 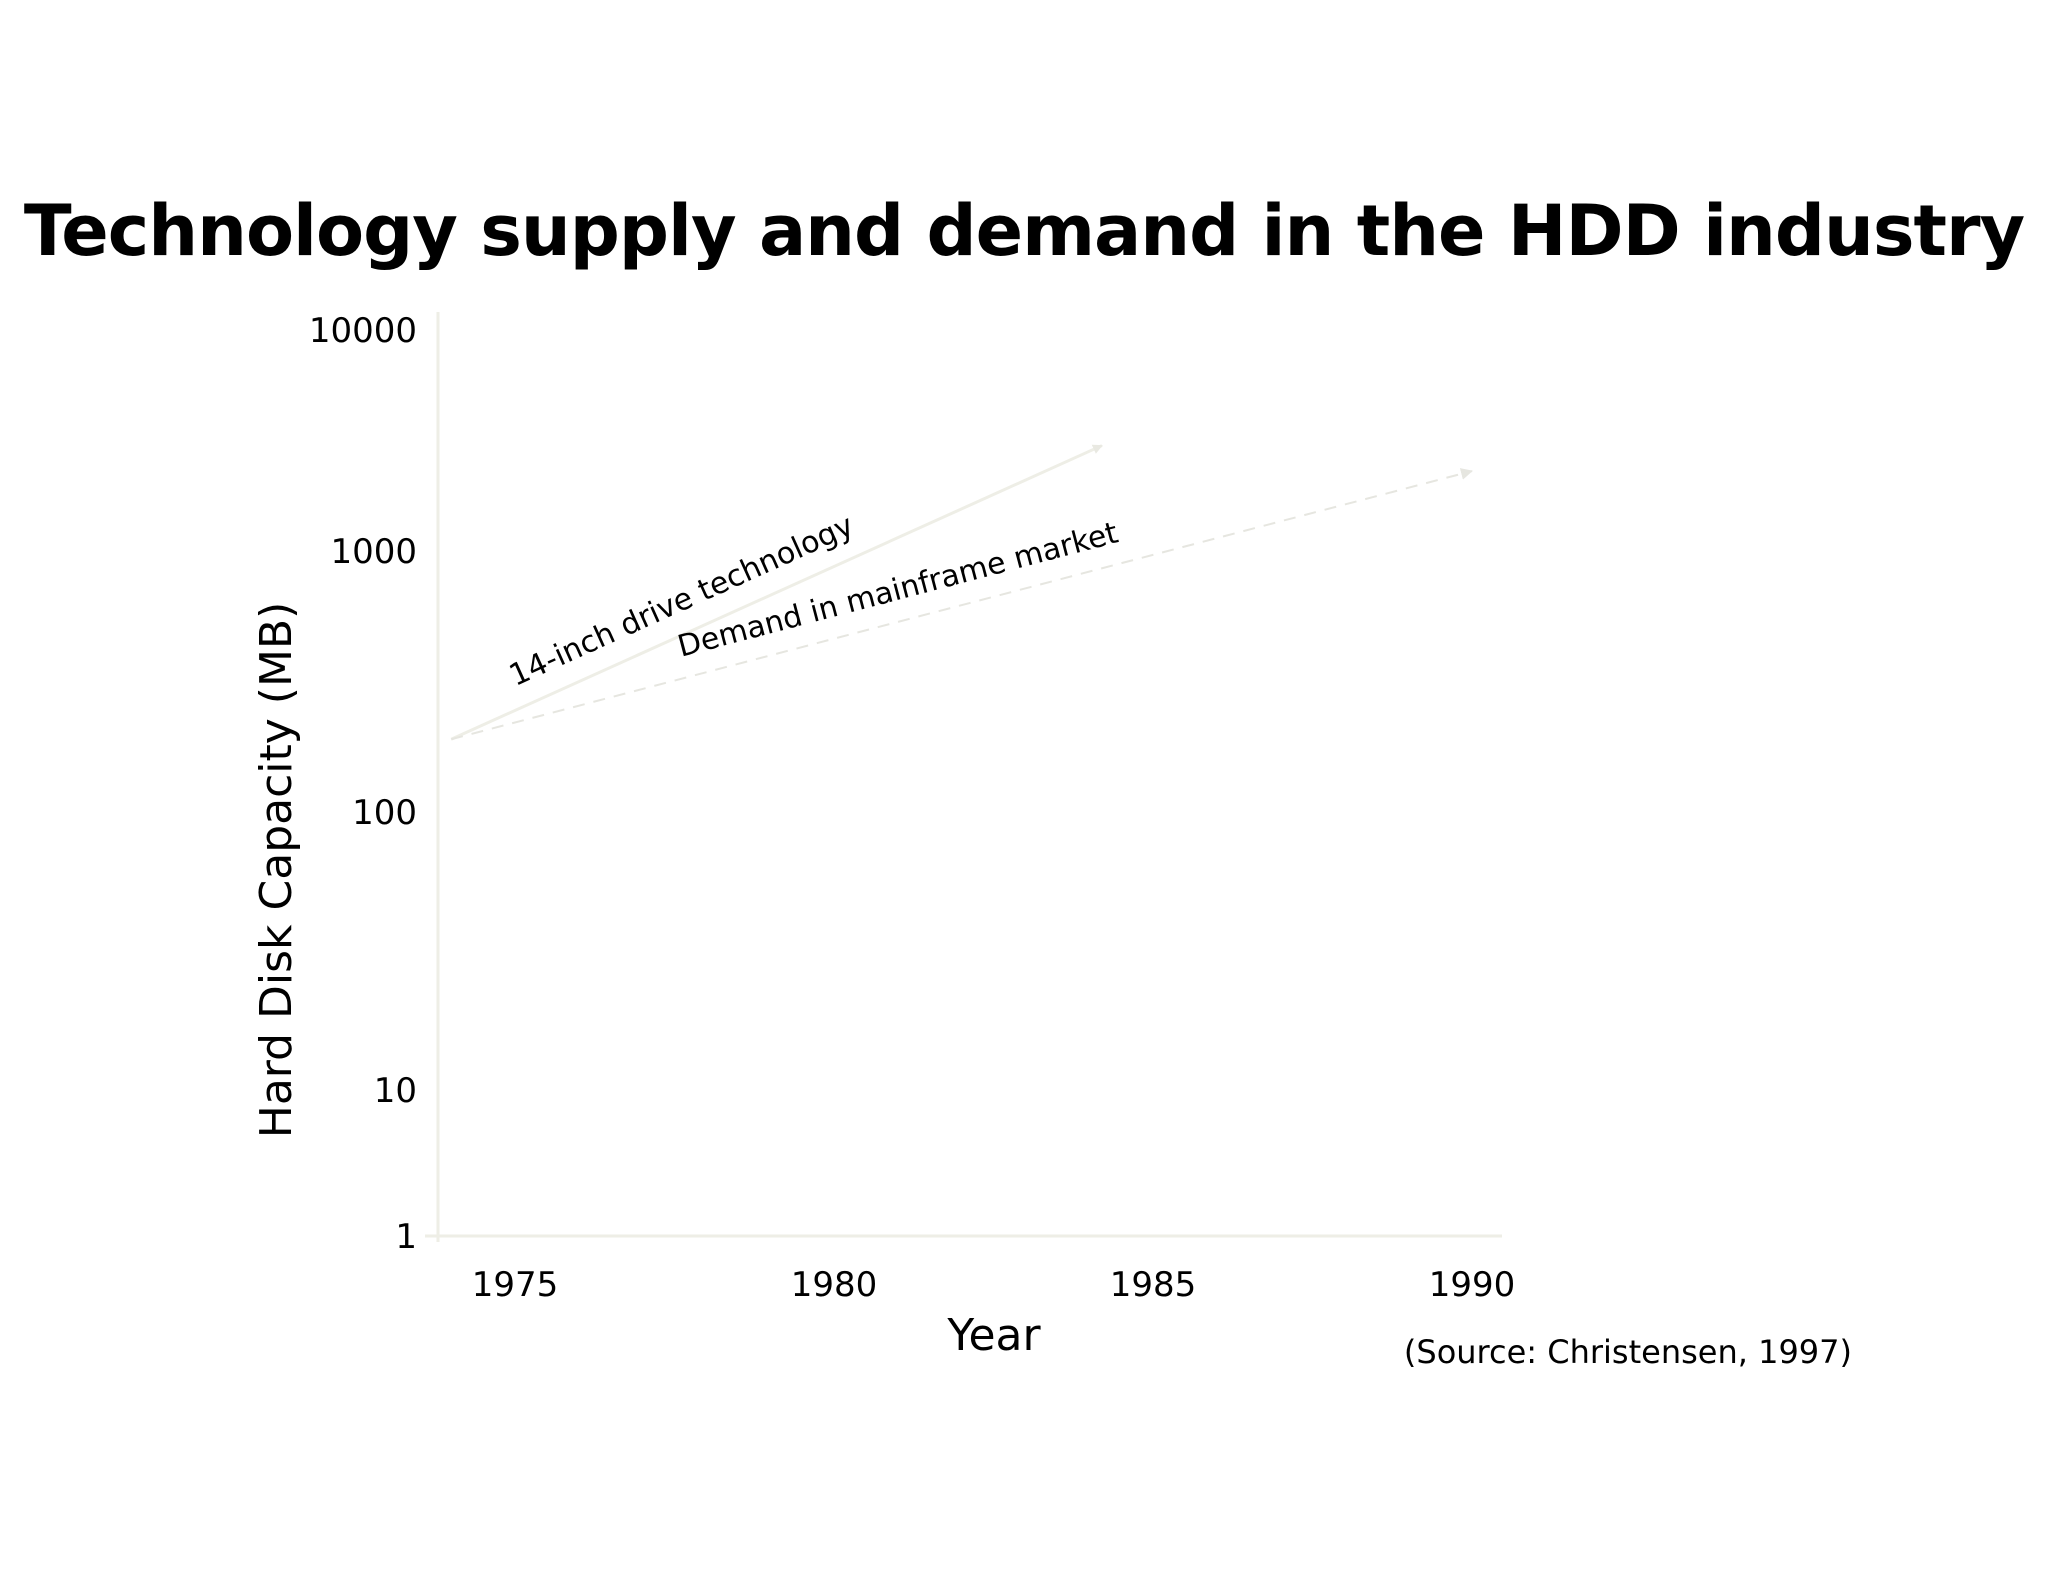 What do you see at coordinates (993, 1335) in the screenshot?
I see `x-axis-title: Year` at bounding box center [993, 1335].